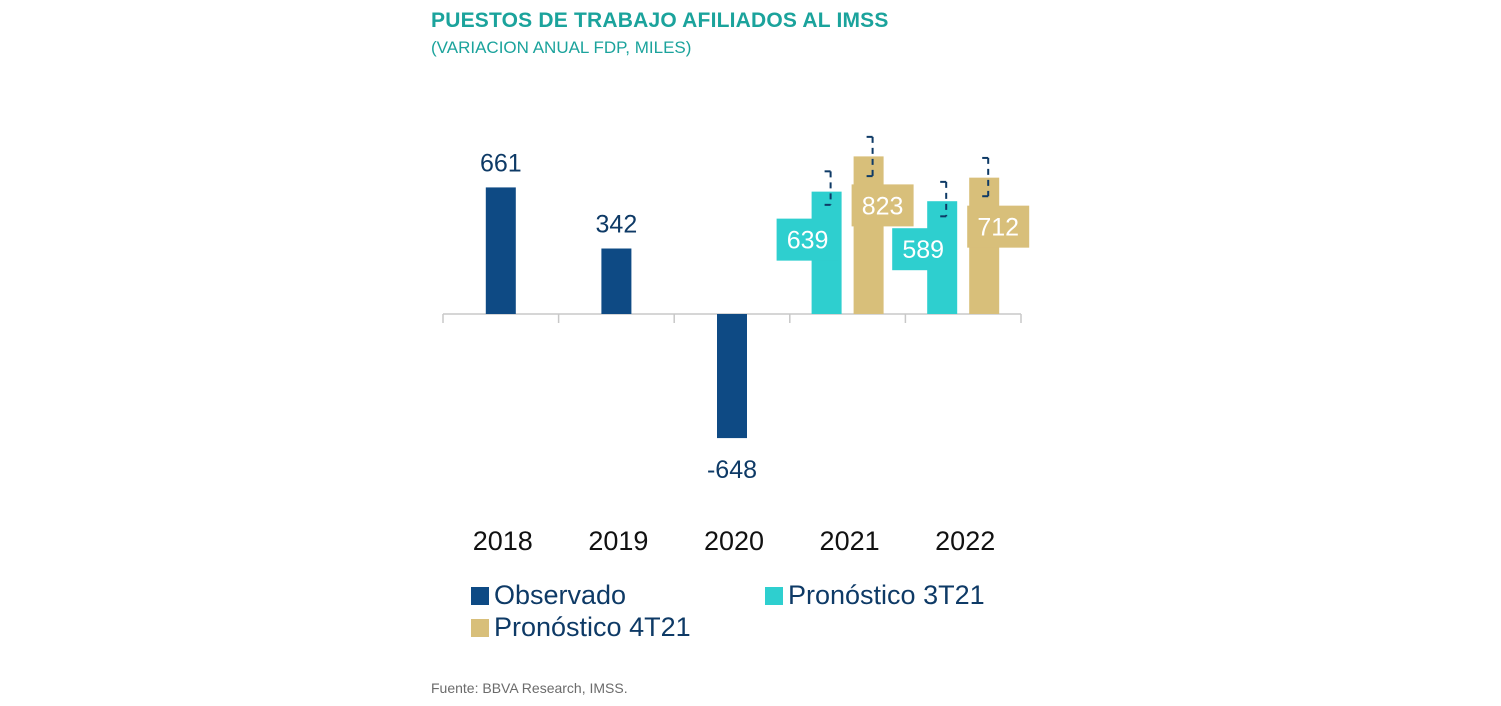  What do you see at coordinates (850, 541) in the screenshot?
I see `x-tick-label-2021: 2021` at bounding box center [850, 541].